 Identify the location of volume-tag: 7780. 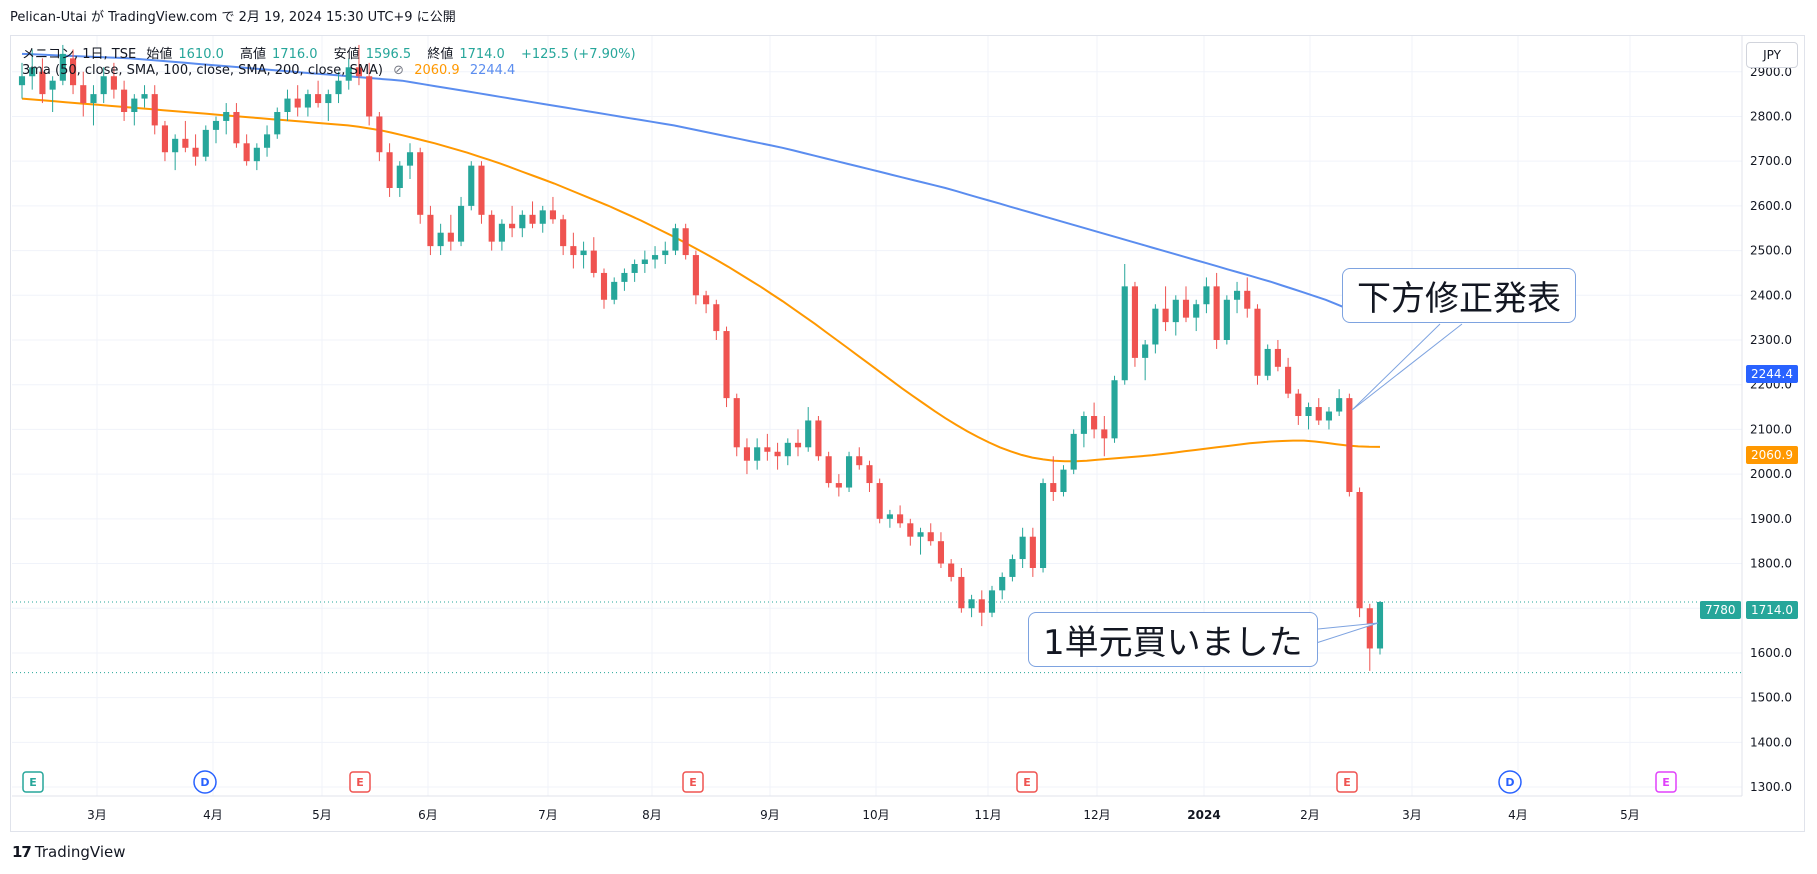
(1720, 610).